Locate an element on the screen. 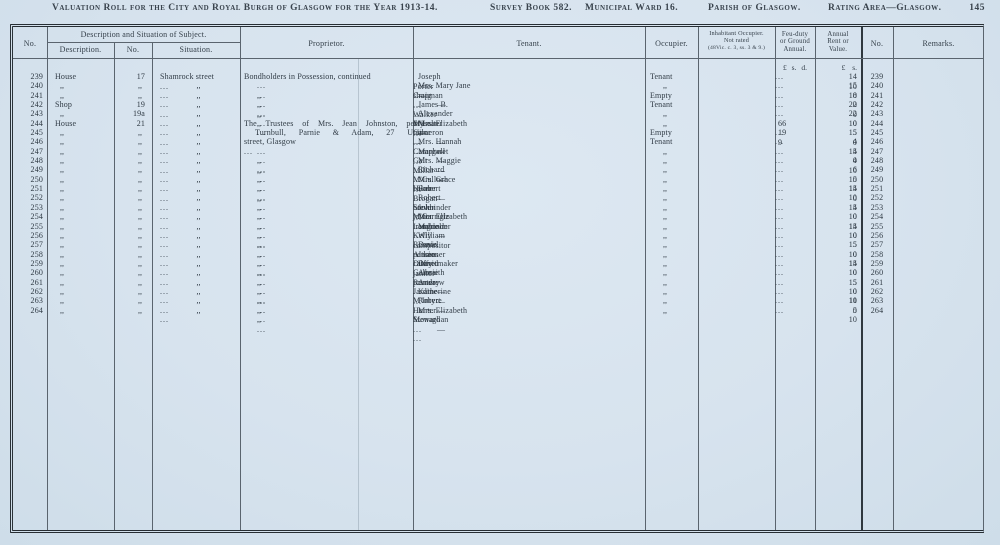 This screenshot has width=1000, height=545. cell-street-number: 21 is located at coordinates (140, 123).